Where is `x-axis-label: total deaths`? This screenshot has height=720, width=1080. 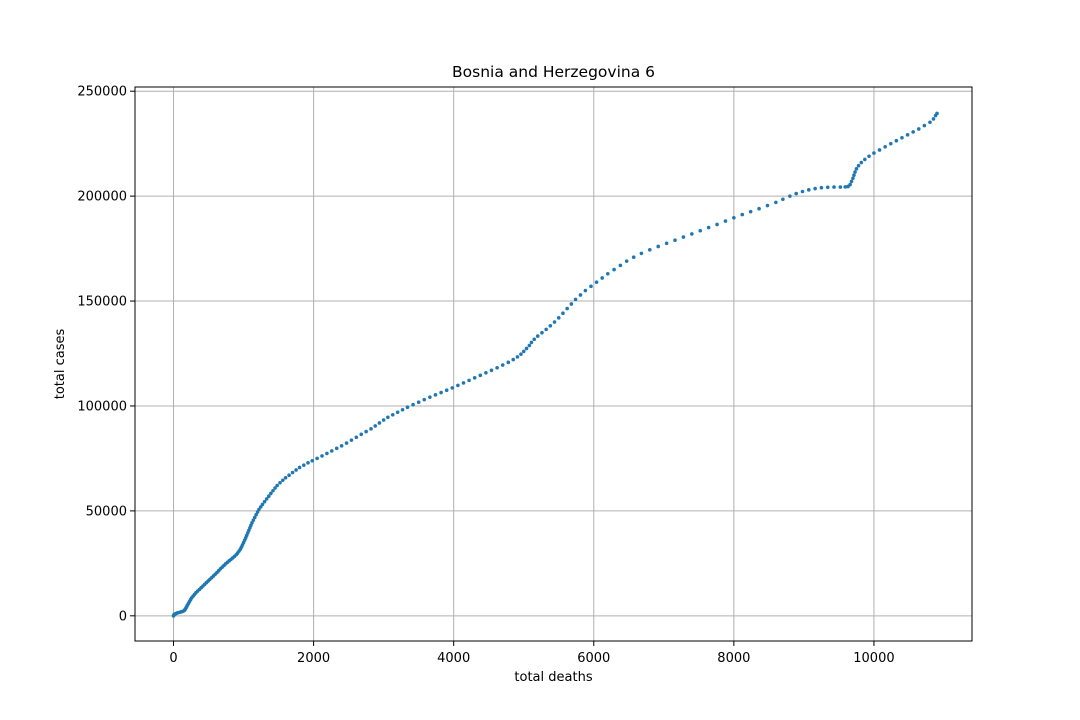
x-axis-label: total deaths is located at coordinates (553, 677).